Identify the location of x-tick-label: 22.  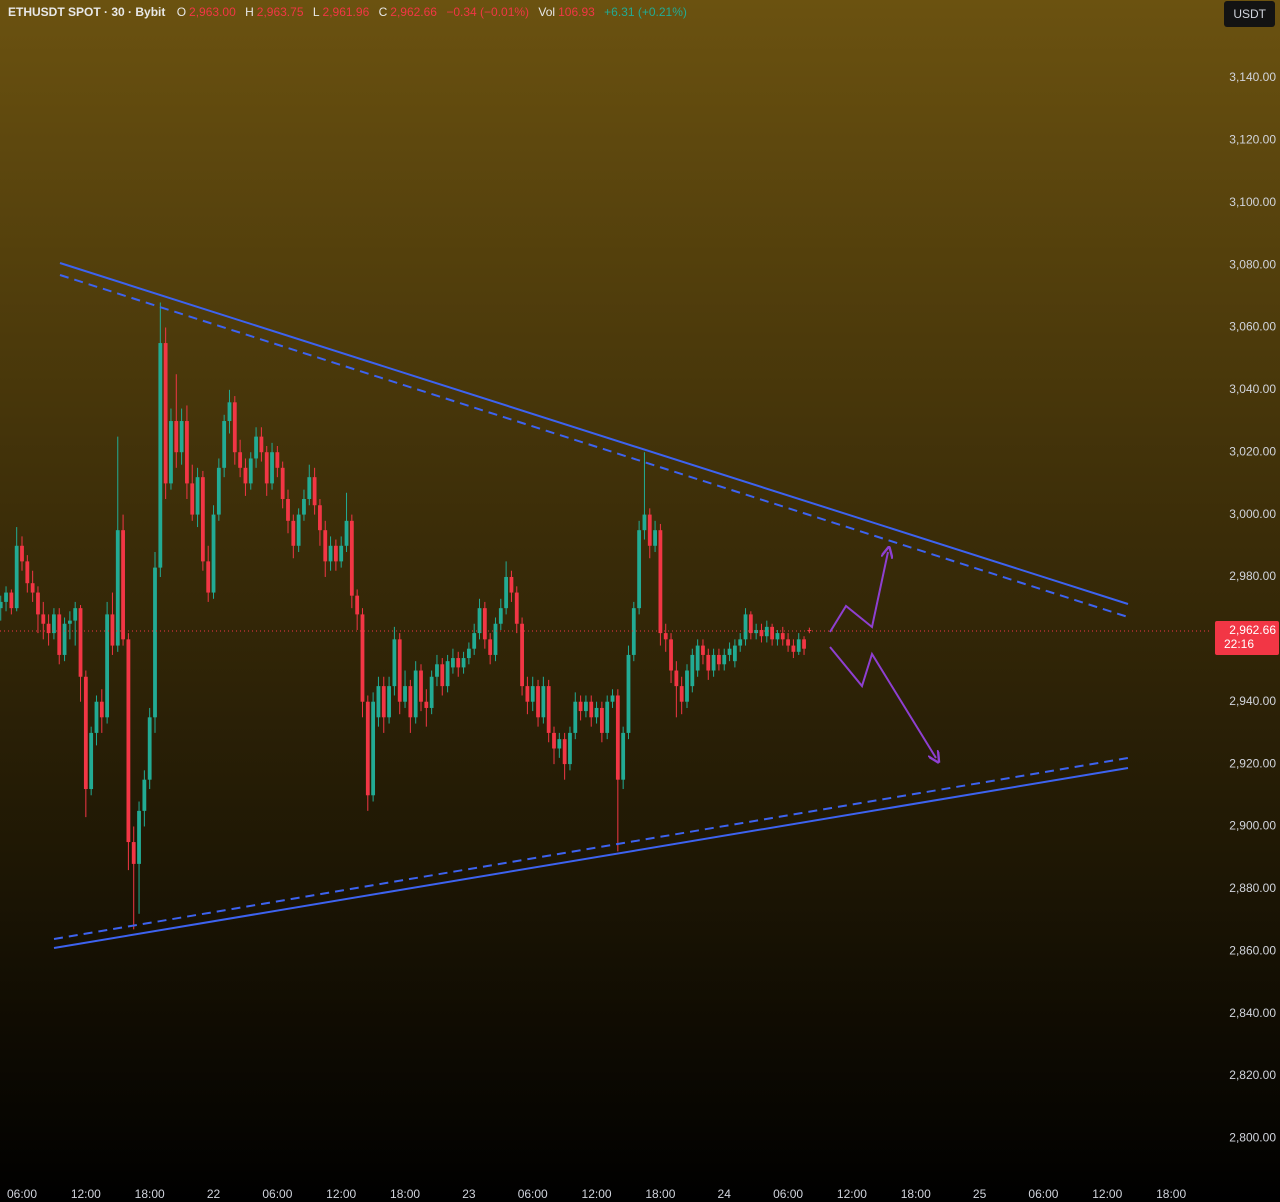
(214, 1194).